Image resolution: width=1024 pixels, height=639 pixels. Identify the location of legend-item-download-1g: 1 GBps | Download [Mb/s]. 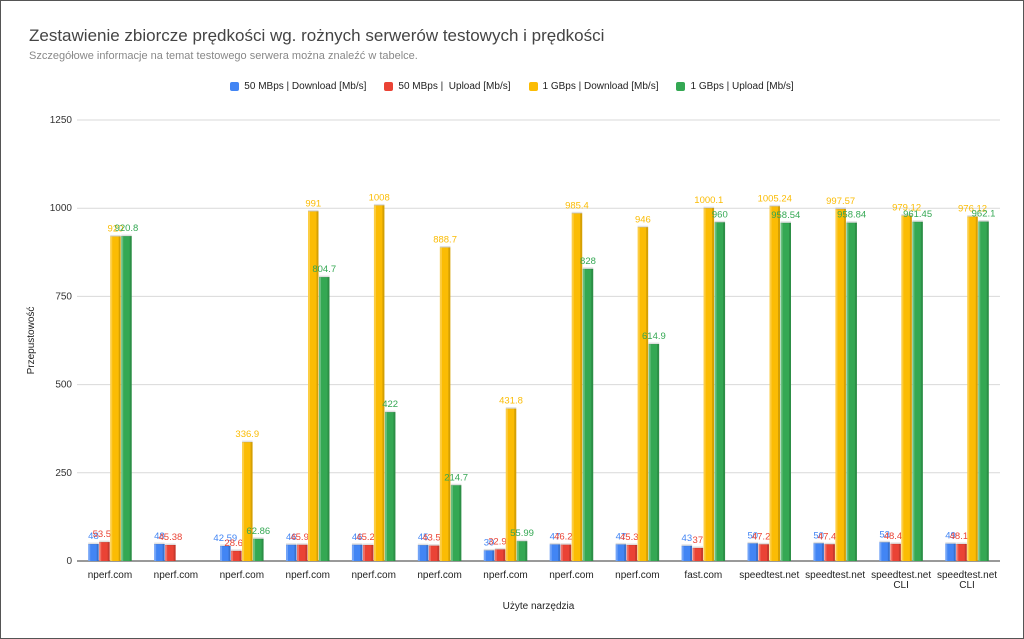
(593, 86).